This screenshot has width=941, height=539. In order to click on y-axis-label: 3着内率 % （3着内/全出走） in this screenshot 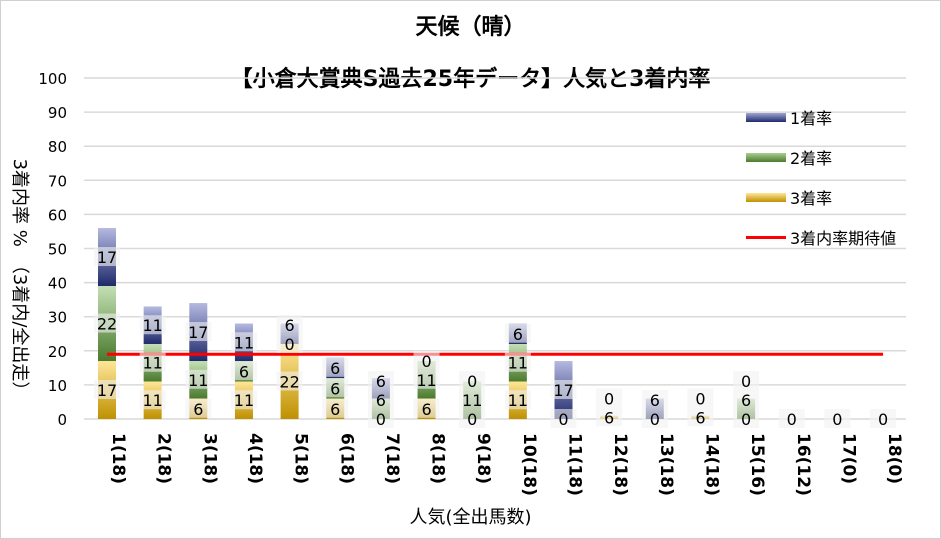, I will do `click(19, 279)`.